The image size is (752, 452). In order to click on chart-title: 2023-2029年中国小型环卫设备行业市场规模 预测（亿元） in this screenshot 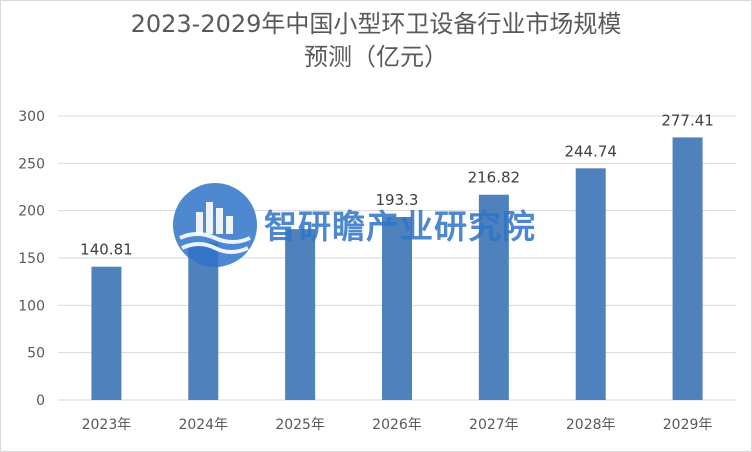, I will do `click(376, 41)`.